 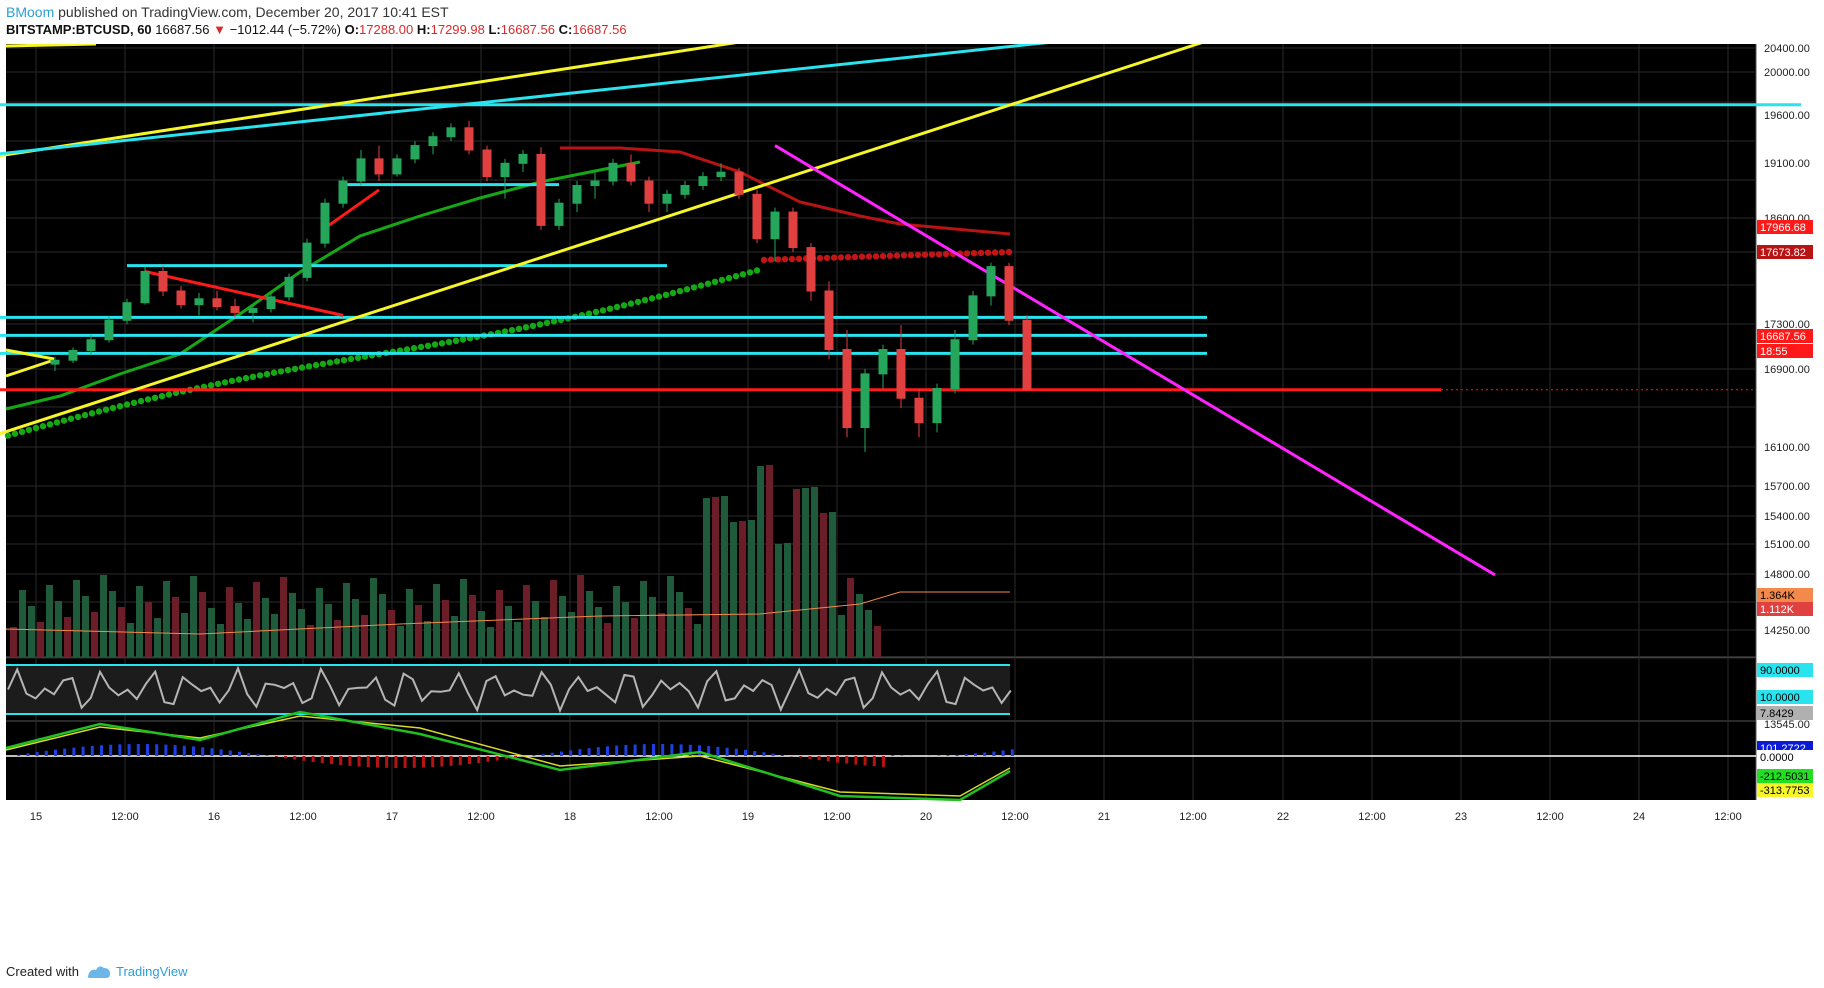 I want to click on tradingview-brand-link: TradingView, so click(x=152, y=971).